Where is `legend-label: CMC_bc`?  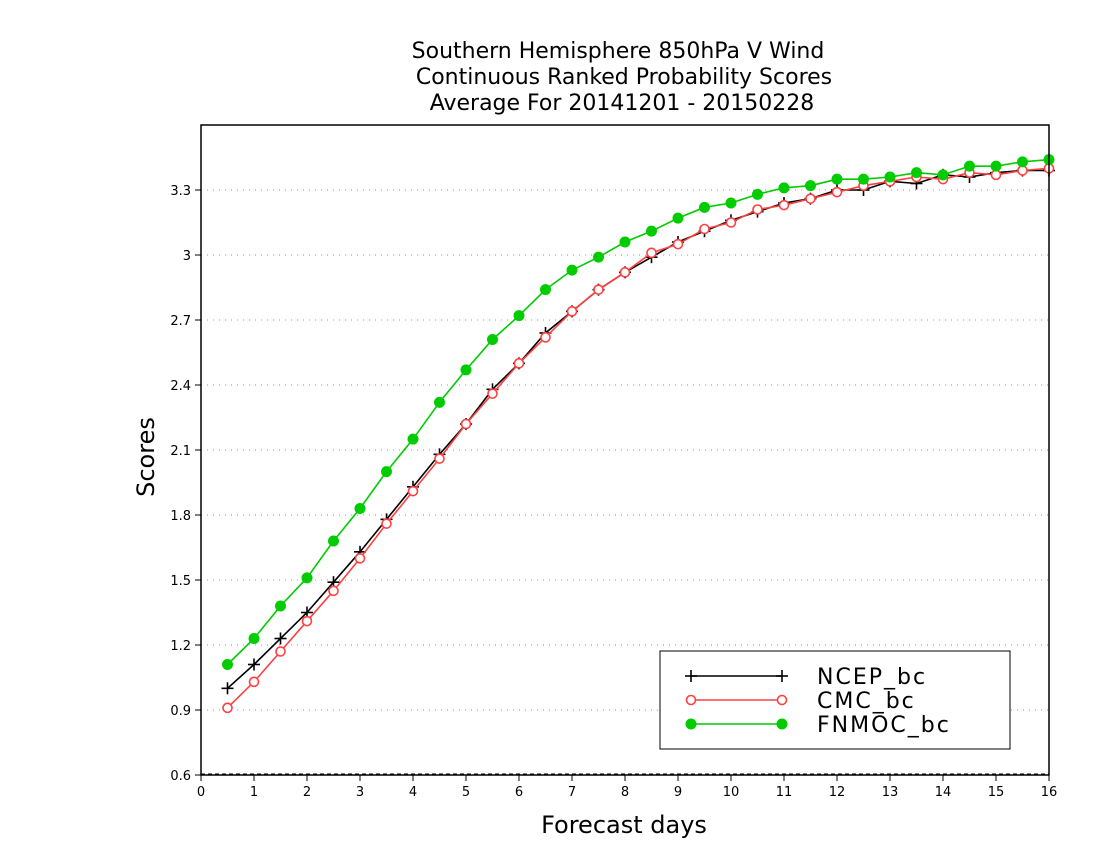
legend-label: CMC_bc is located at coordinates (866, 701).